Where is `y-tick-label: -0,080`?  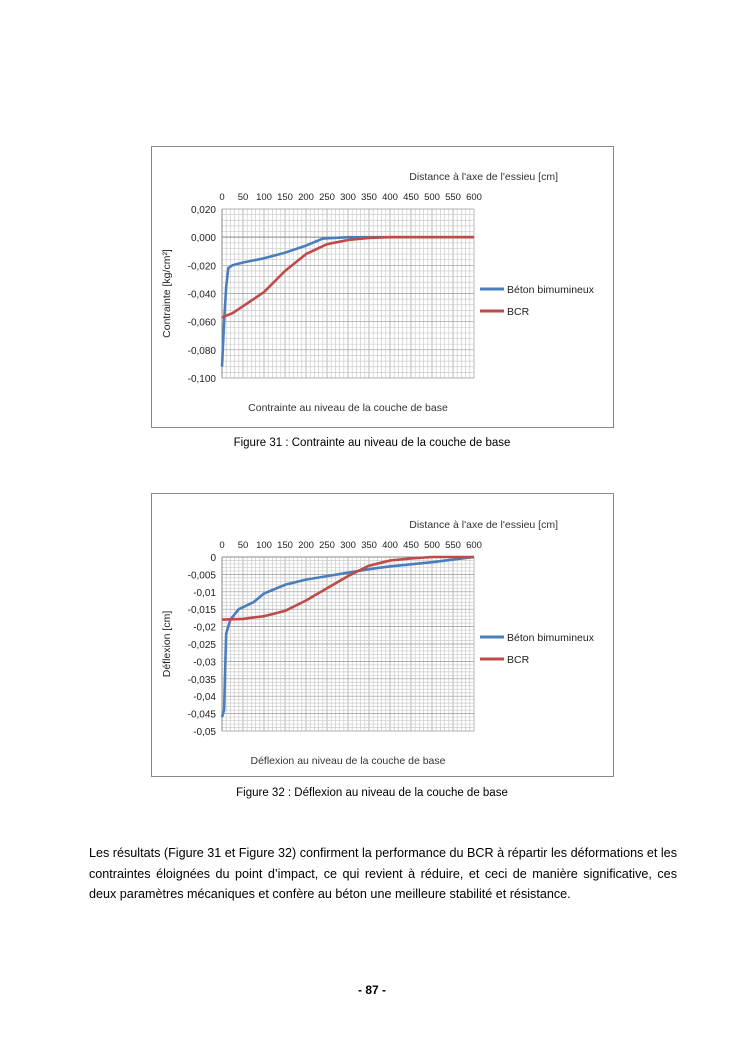
y-tick-label: -0,080 is located at coordinates (202, 351).